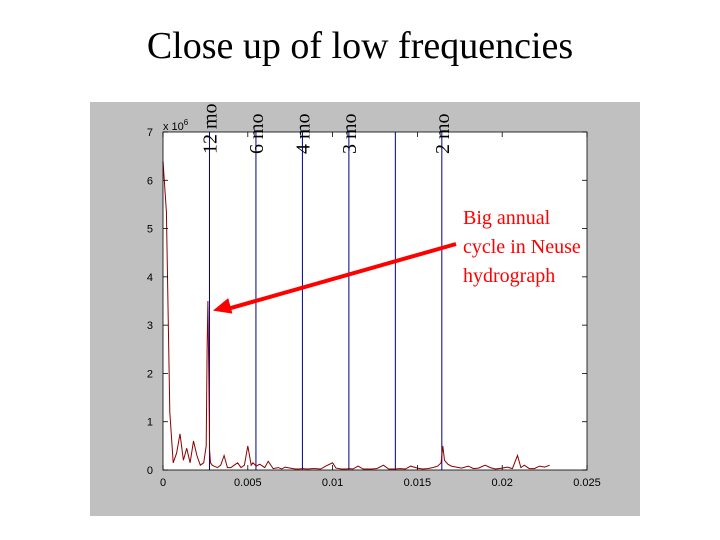 This screenshot has height=540, width=720. I want to click on period-label-5: 2 mo, so click(443, 133).